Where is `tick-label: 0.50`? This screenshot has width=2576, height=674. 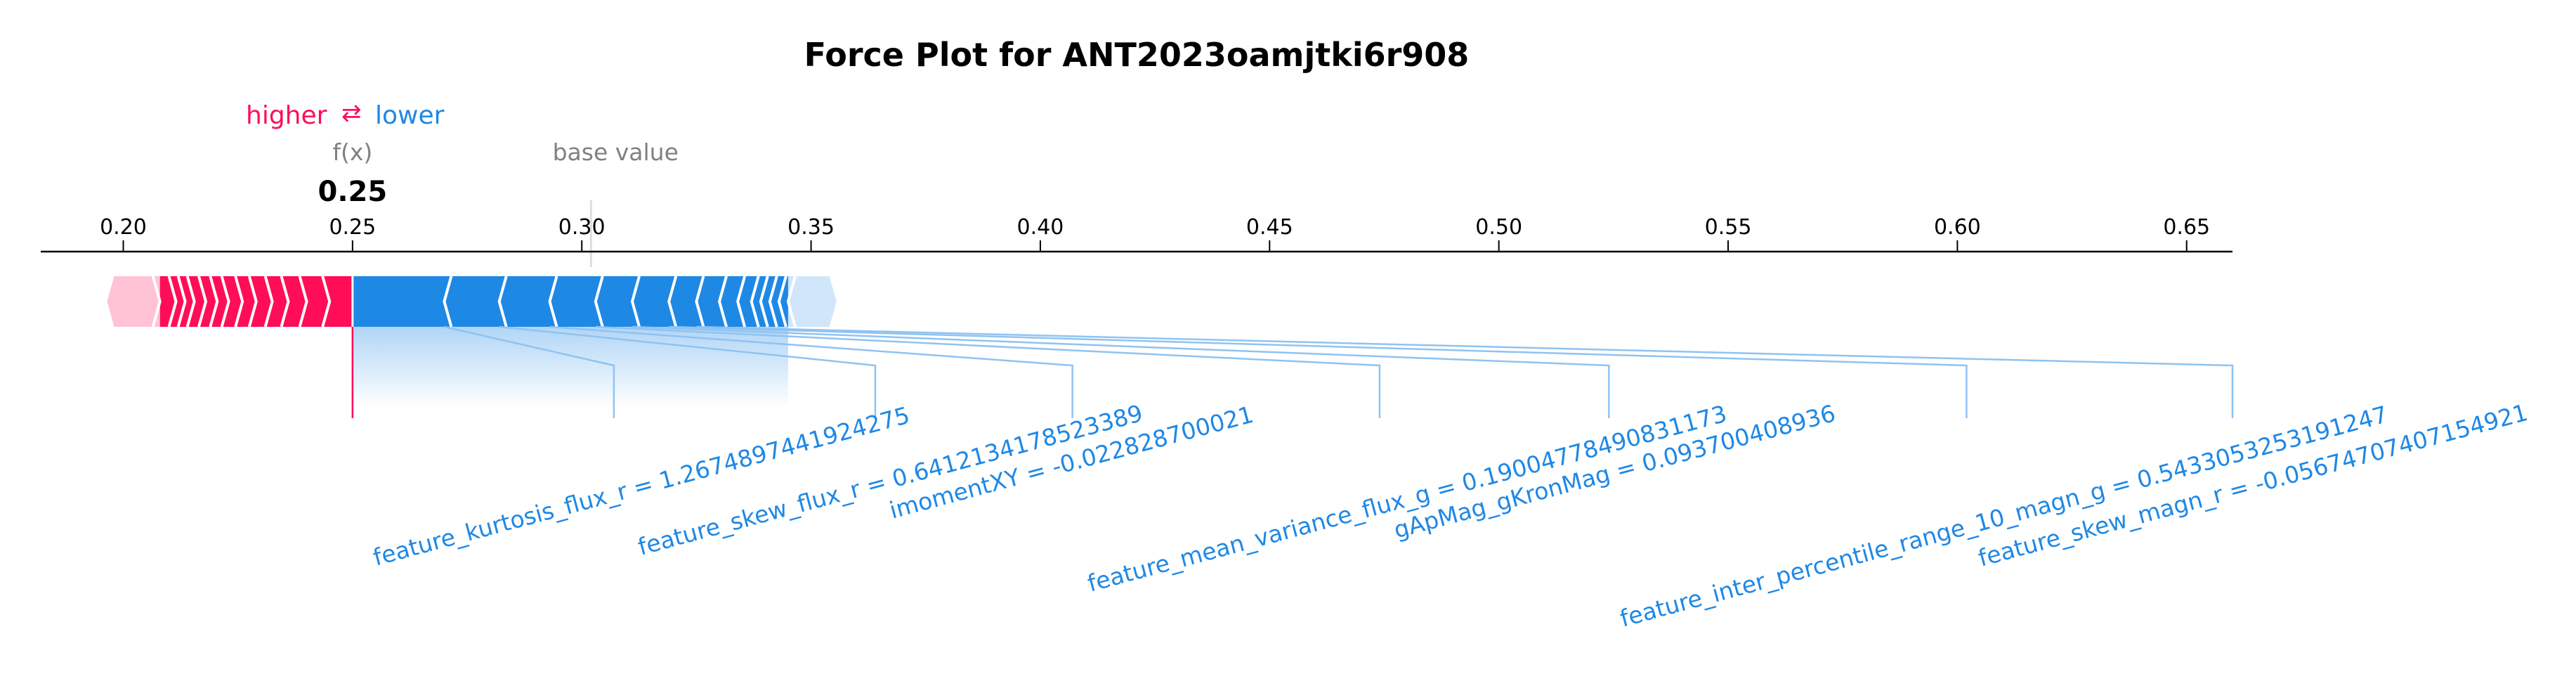
tick-label: 0.50 is located at coordinates (1499, 228).